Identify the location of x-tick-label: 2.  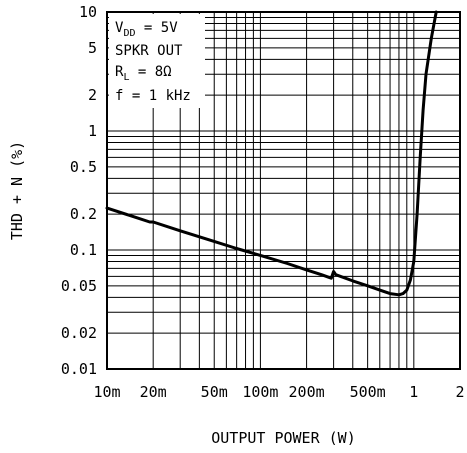
(459, 392).